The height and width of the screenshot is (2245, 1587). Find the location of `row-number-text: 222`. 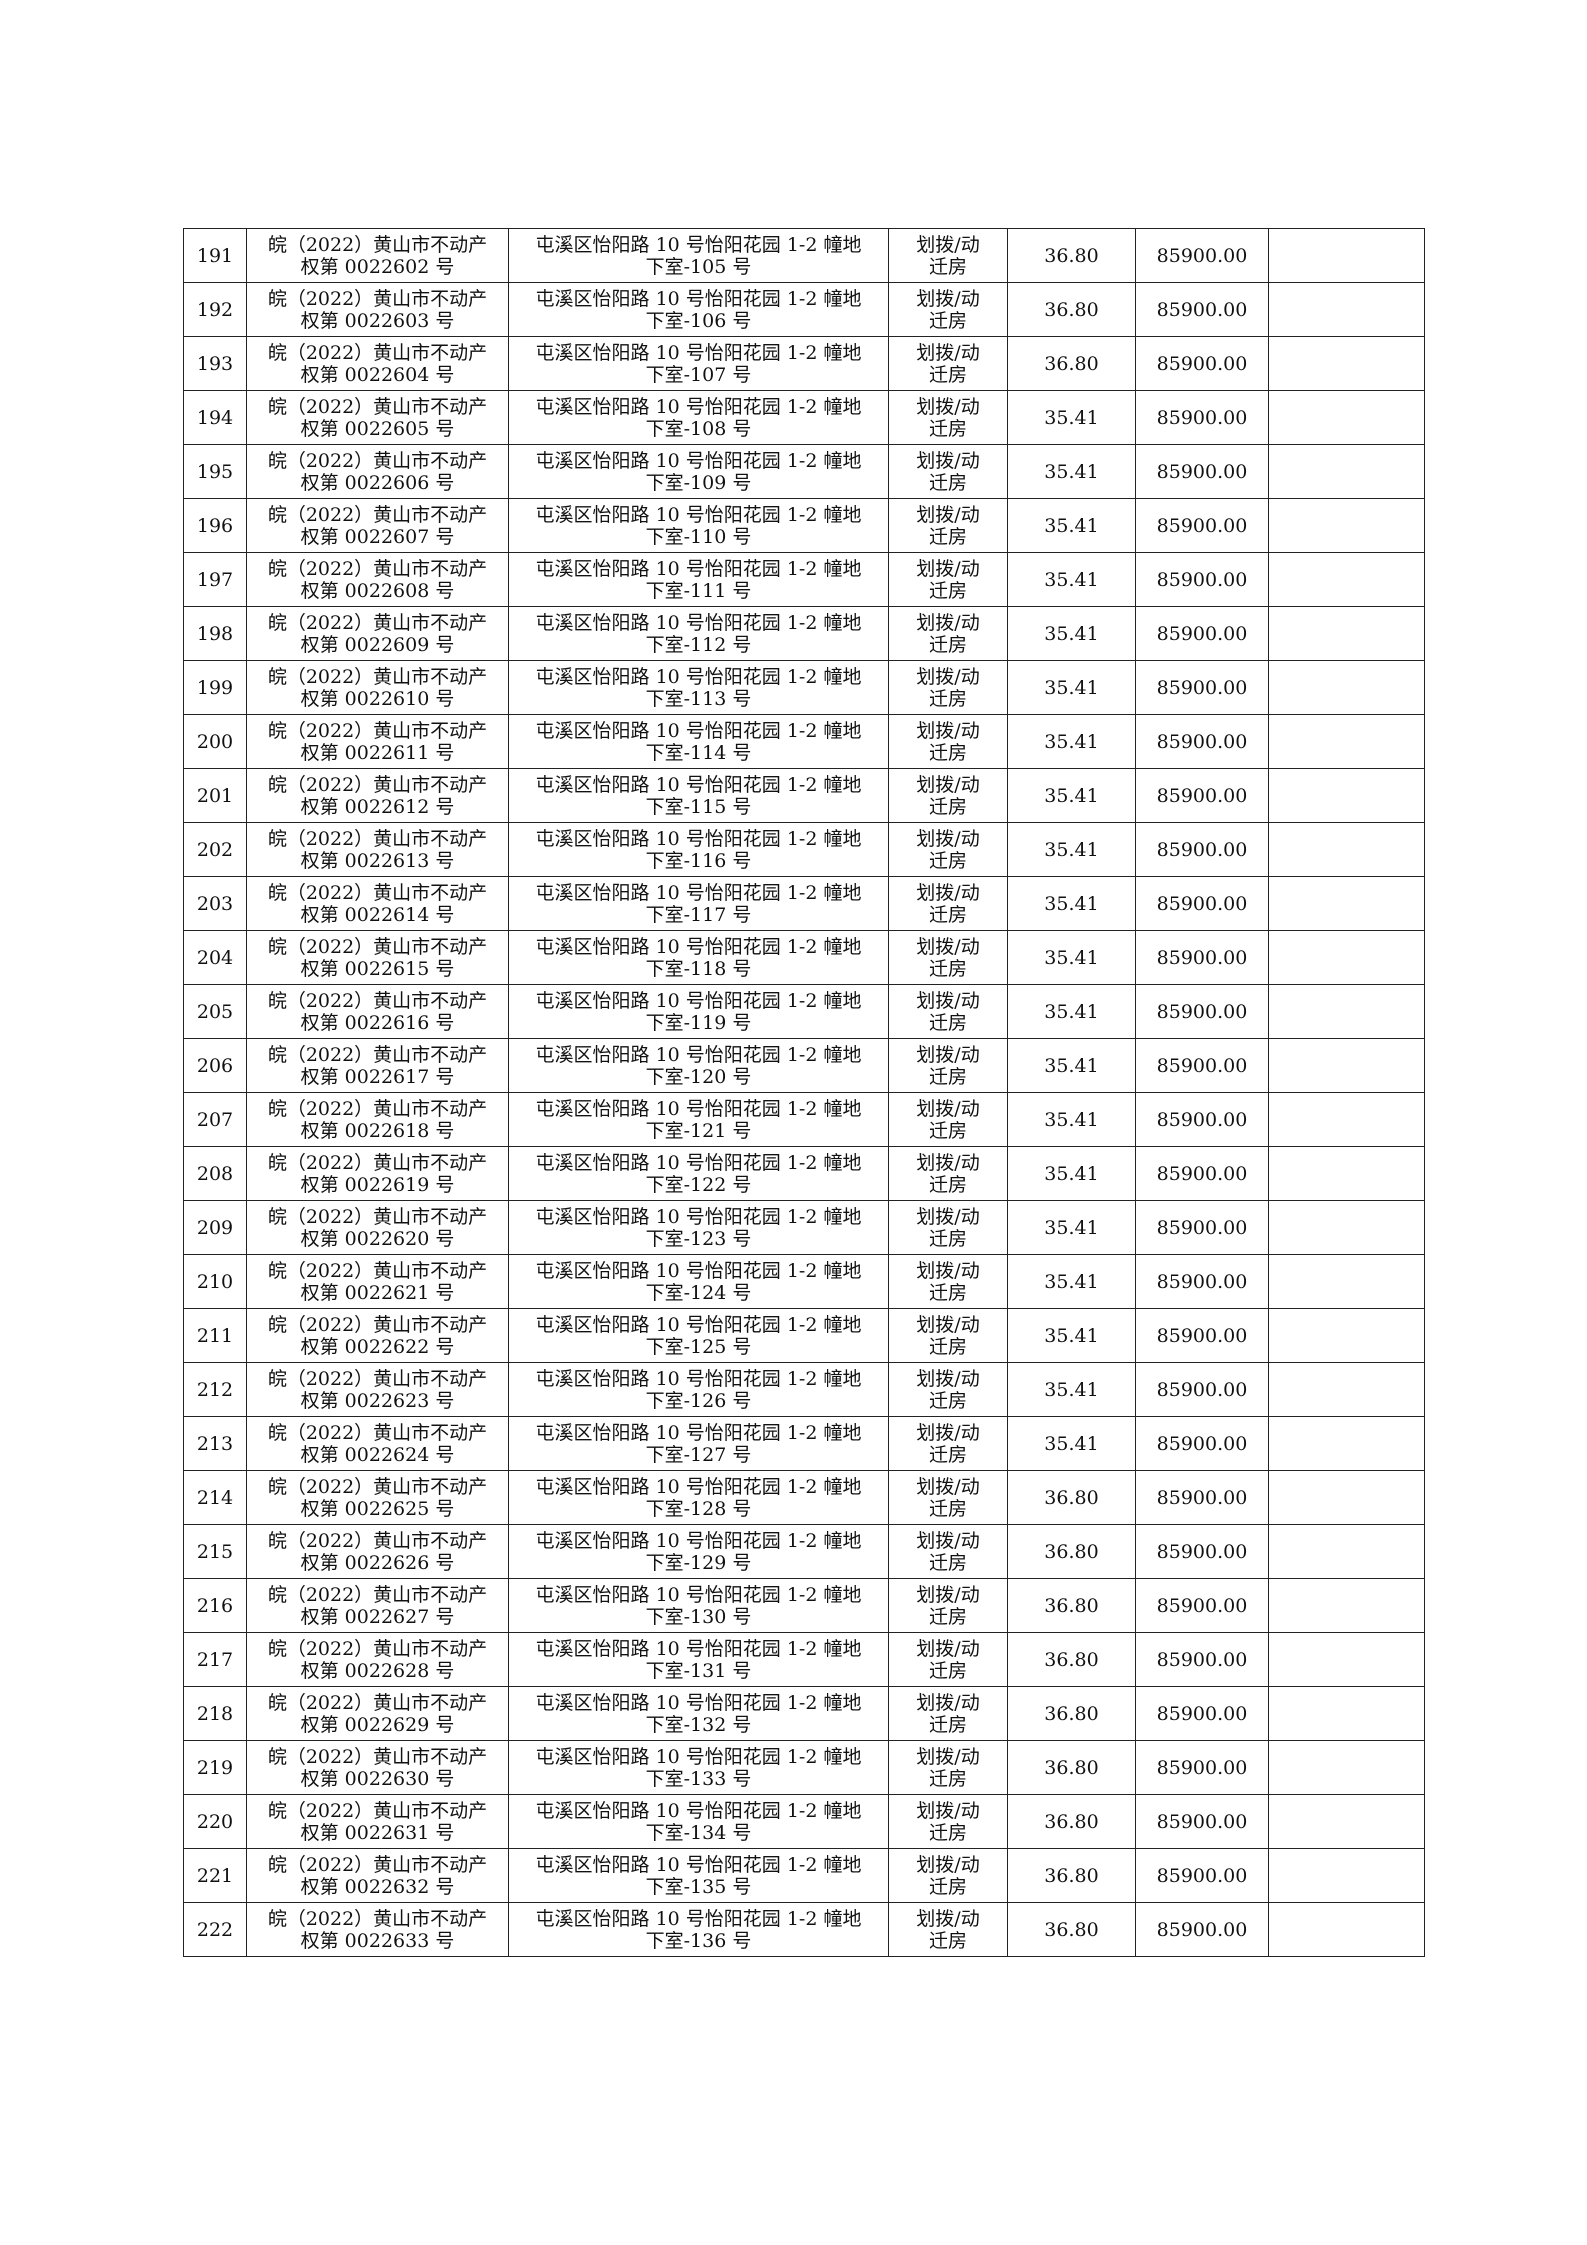

row-number-text: 222 is located at coordinates (215, 1929).